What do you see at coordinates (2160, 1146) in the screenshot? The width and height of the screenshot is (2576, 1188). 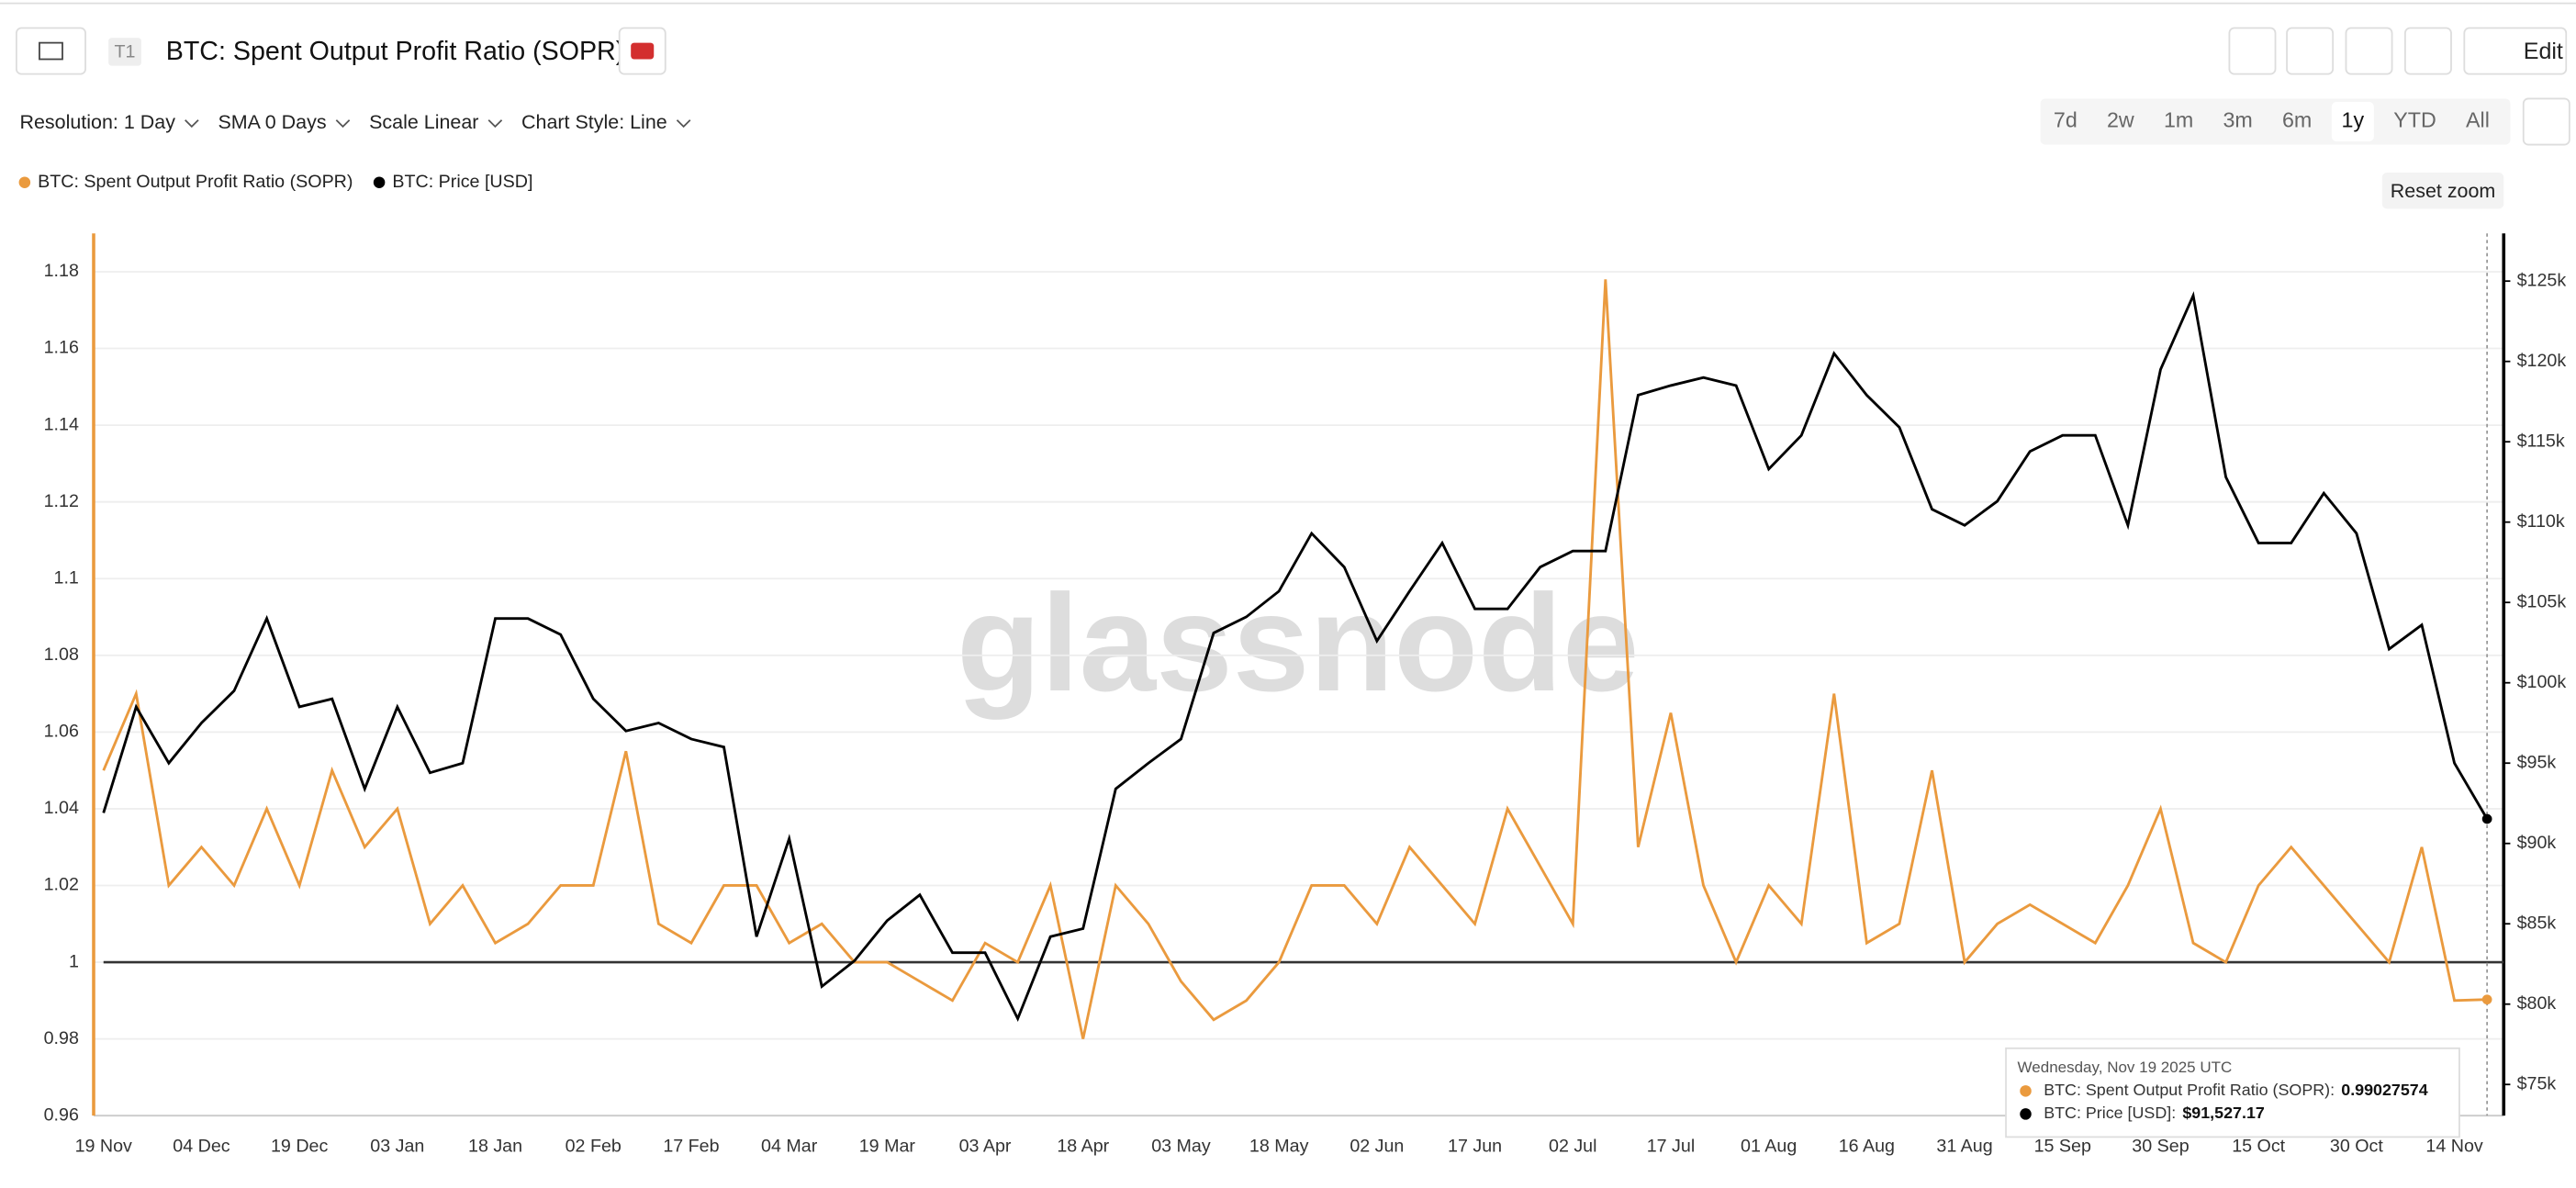 I see `x-tick-label: 30 Sep` at bounding box center [2160, 1146].